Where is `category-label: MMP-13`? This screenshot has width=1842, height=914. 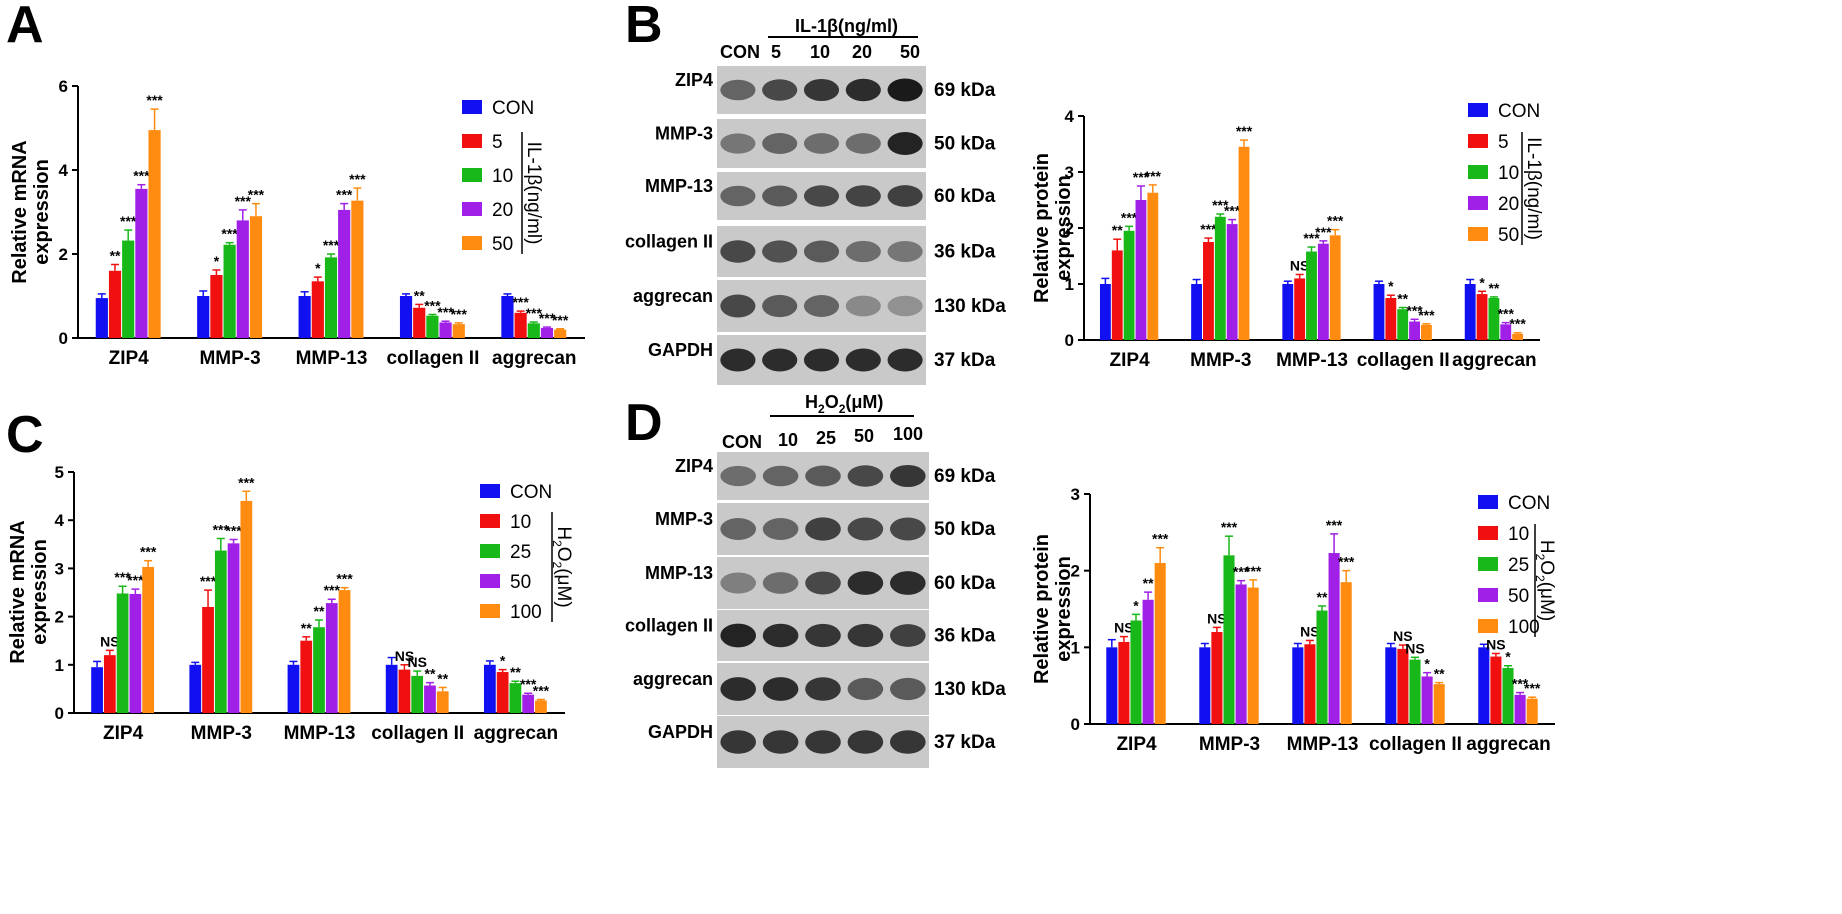
category-label: MMP-13 is located at coordinates (320, 733).